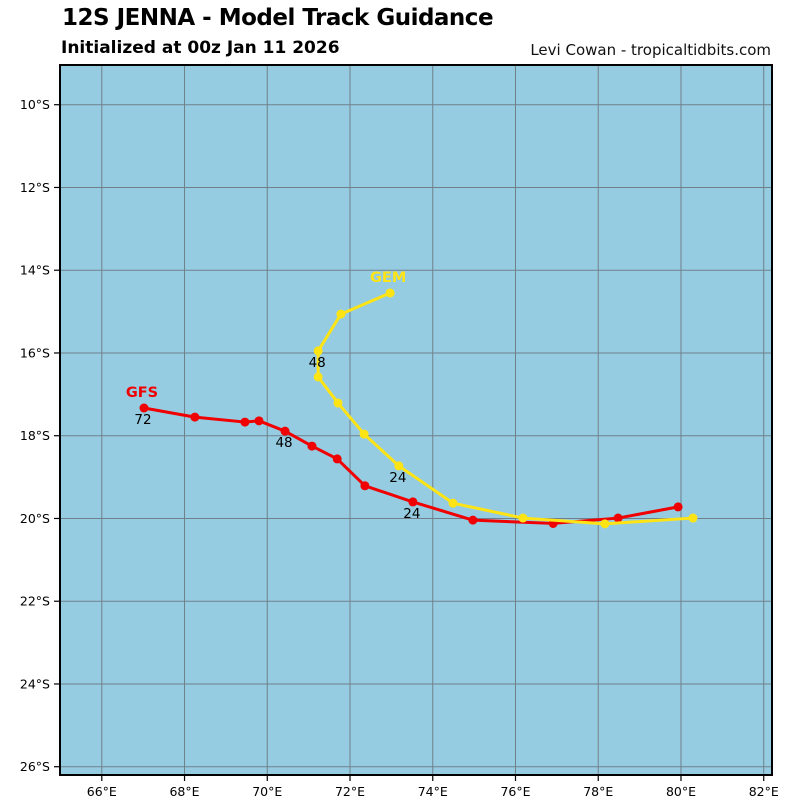 This screenshot has width=800, height=800. Describe the element at coordinates (598, 791) in the screenshot. I see `x-tick-label: 78°E` at that location.